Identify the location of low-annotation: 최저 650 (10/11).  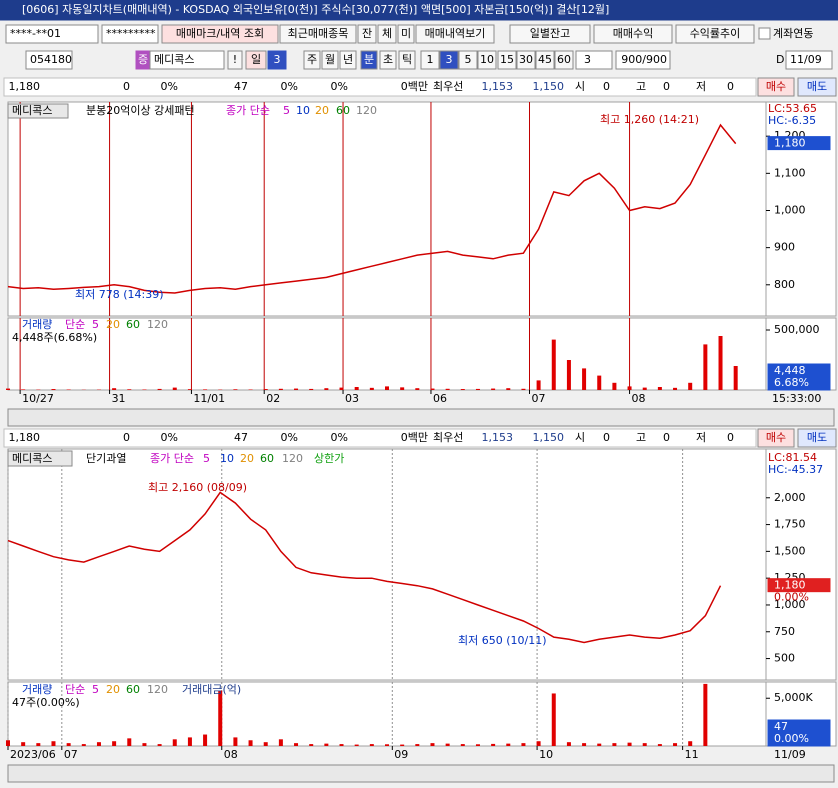
(502, 640).